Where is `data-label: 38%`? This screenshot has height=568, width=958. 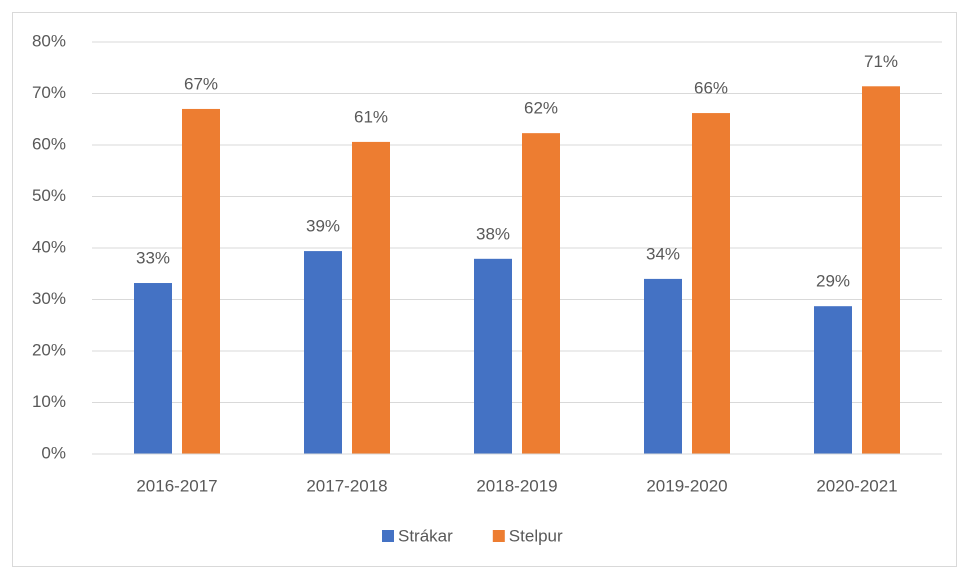 data-label: 38% is located at coordinates (493, 233).